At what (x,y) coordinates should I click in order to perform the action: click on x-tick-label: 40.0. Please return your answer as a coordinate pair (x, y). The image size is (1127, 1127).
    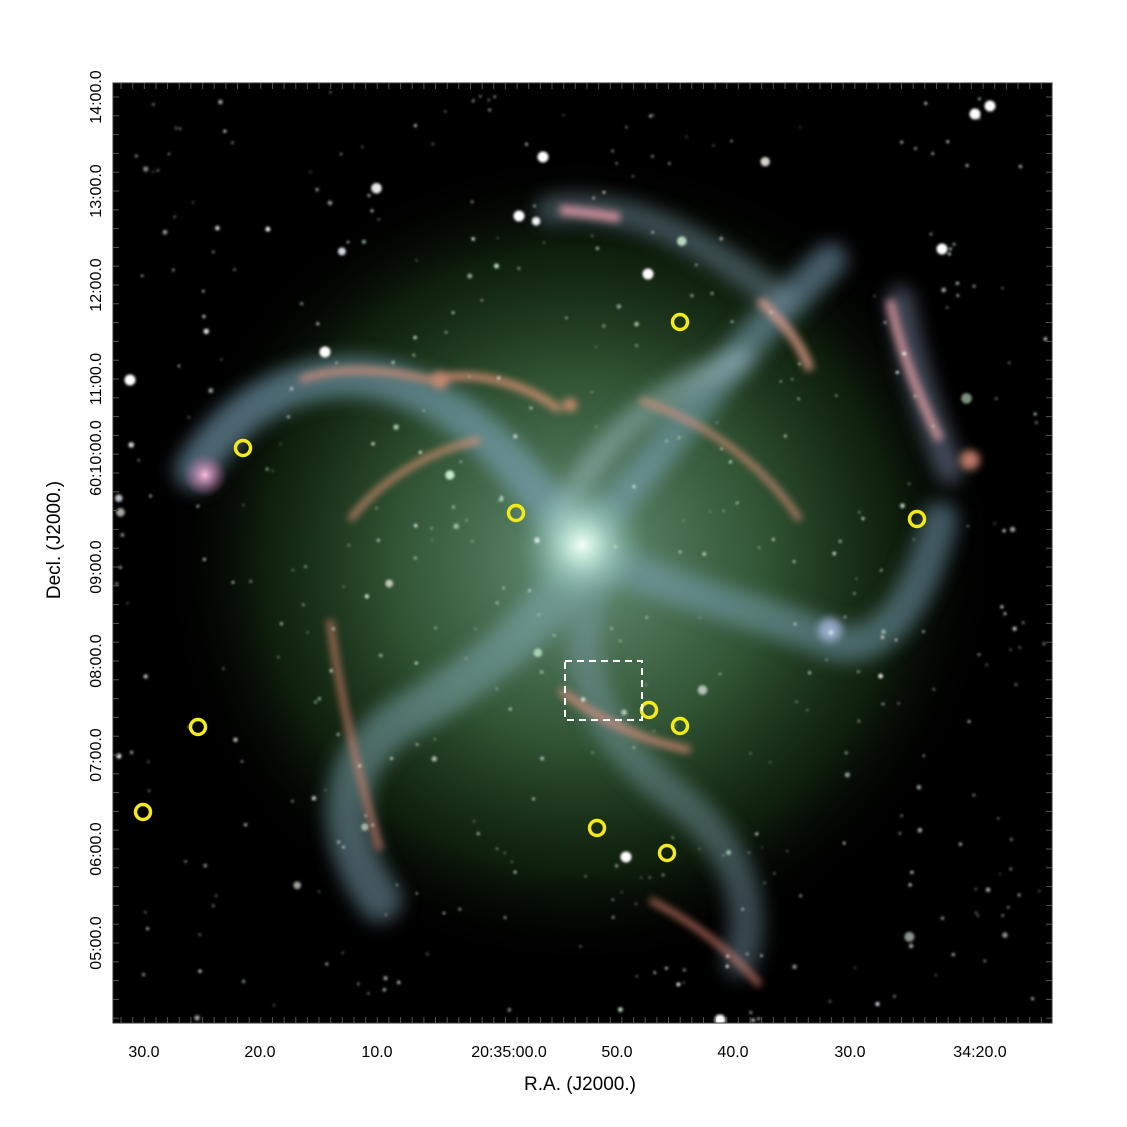
    Looking at the image, I should click on (732, 1052).